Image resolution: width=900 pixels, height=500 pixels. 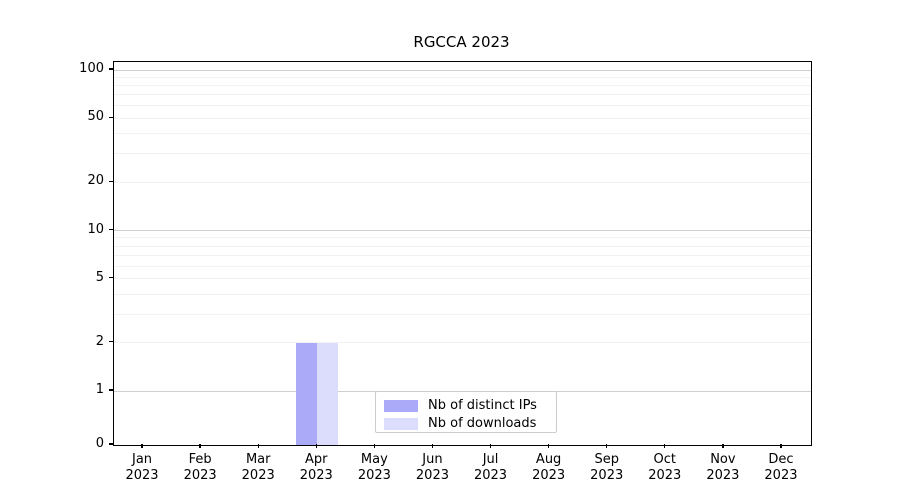 I want to click on x-tick-label-oct: Oct 2023, so click(x=665, y=468).